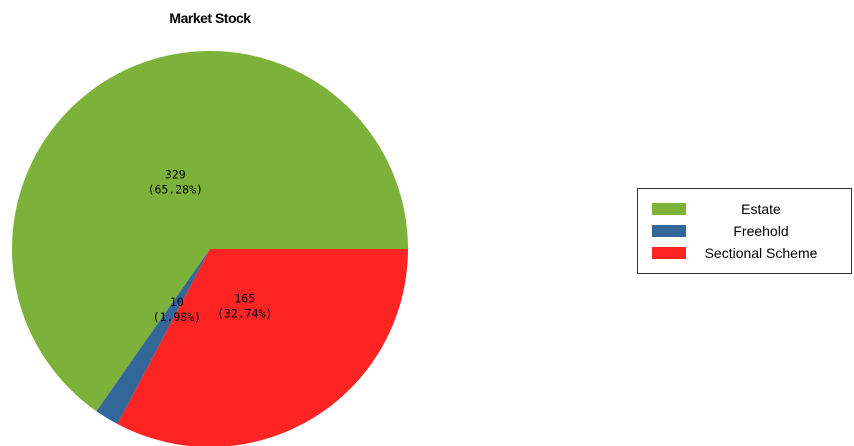 This screenshot has width=854, height=446. What do you see at coordinates (669, 209) in the screenshot?
I see `legend-swatch-estate` at bounding box center [669, 209].